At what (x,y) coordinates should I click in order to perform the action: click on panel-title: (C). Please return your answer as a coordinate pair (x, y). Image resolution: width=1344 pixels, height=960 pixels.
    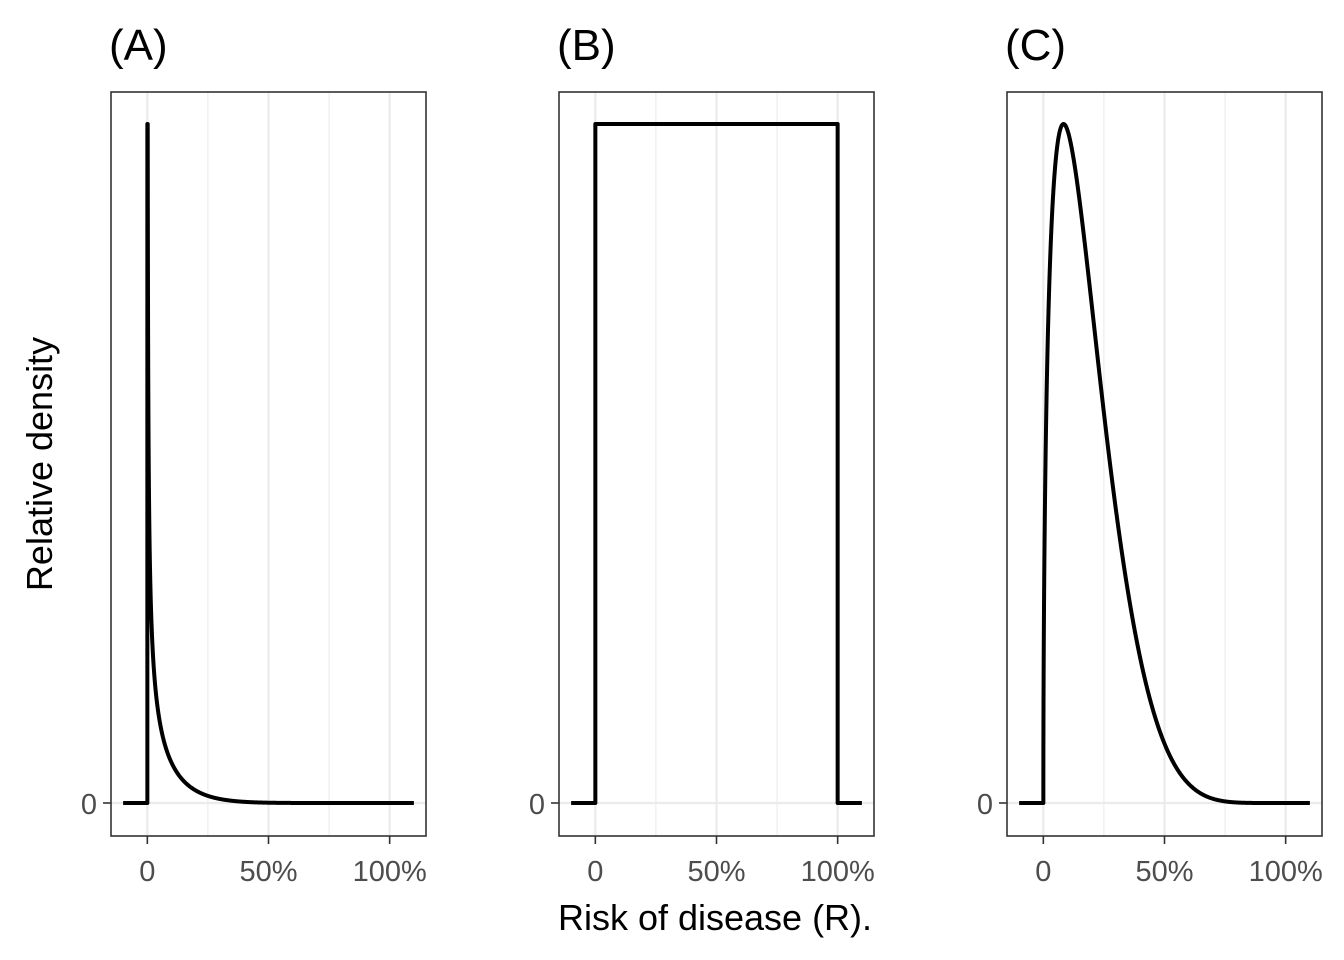
    Looking at the image, I should click on (1035, 45).